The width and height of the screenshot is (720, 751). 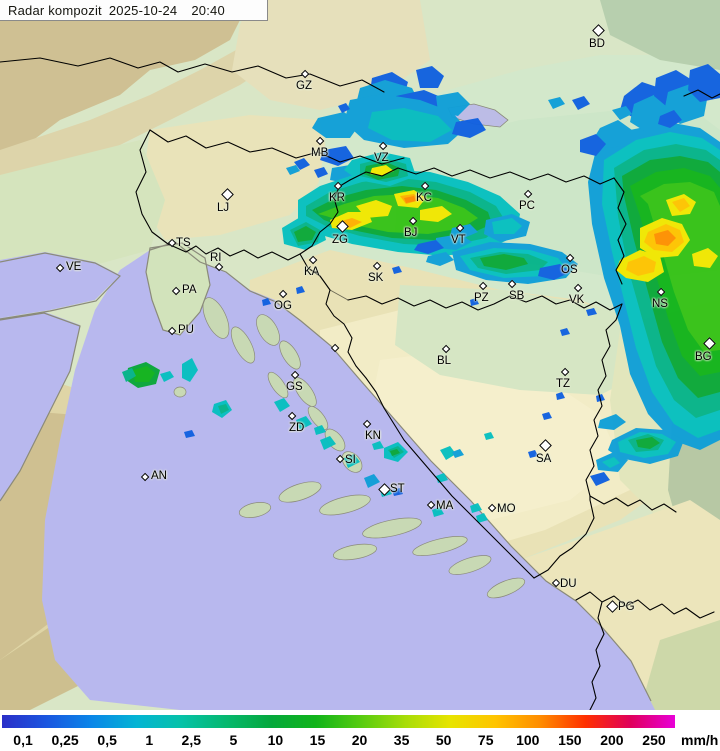 I want to click on echo-group-hungary-ne, so click(x=615, y=112).